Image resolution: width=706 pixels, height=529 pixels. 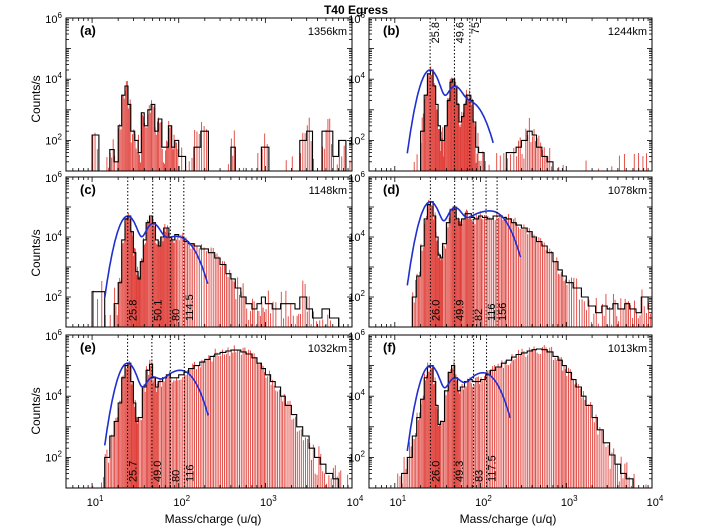 I want to click on panel-d: 26.0 49.9 82 116 156 10² 10⁴ 10⁶ (d) 1078km, so click(x=500, y=249).